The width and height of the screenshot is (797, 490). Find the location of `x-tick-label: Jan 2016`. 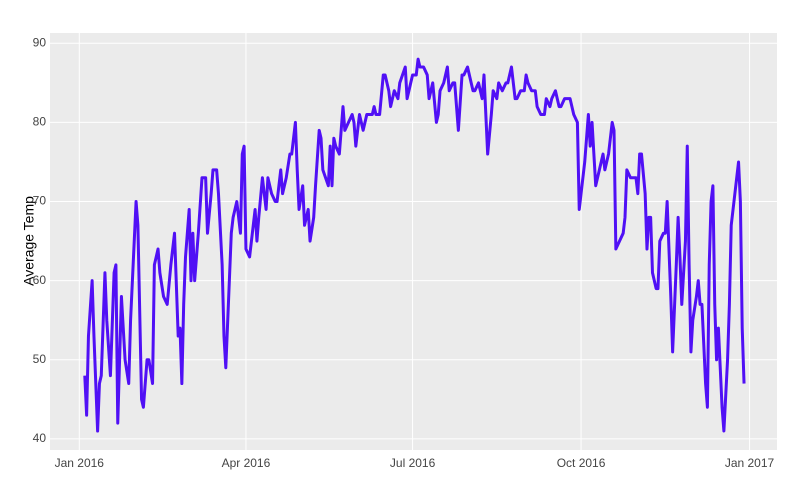

x-tick-label: Jan 2016 is located at coordinates (80, 463).